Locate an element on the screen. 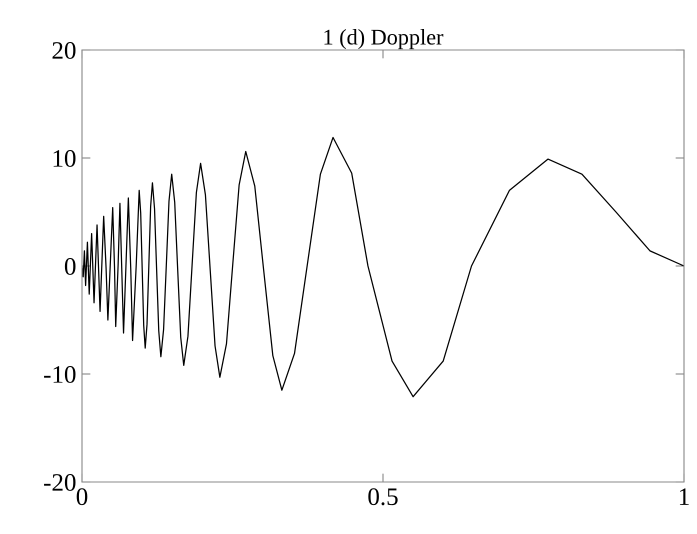 This screenshot has height=534, width=697. chart-title: 1 (d) Doppler is located at coordinates (384, 39).